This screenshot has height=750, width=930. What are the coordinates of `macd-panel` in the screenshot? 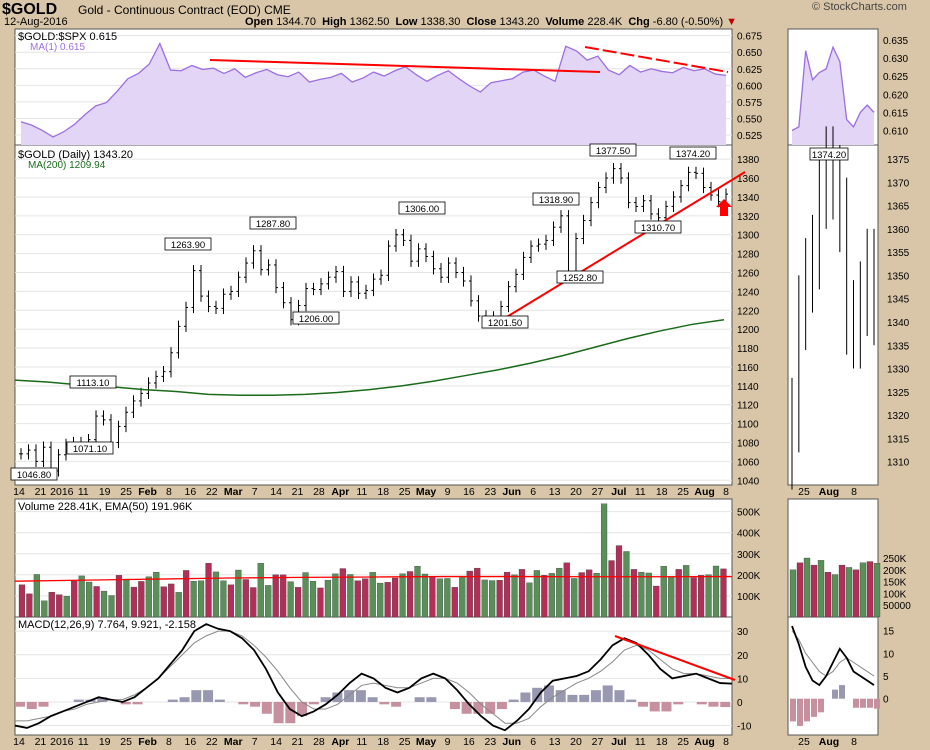 It's located at (373, 676).